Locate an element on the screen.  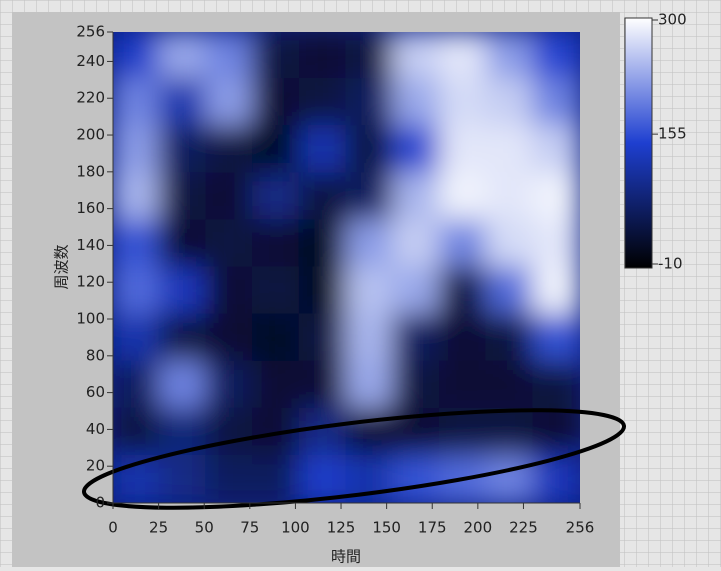
colorbar-tick-label: 155 is located at coordinates (672, 134).